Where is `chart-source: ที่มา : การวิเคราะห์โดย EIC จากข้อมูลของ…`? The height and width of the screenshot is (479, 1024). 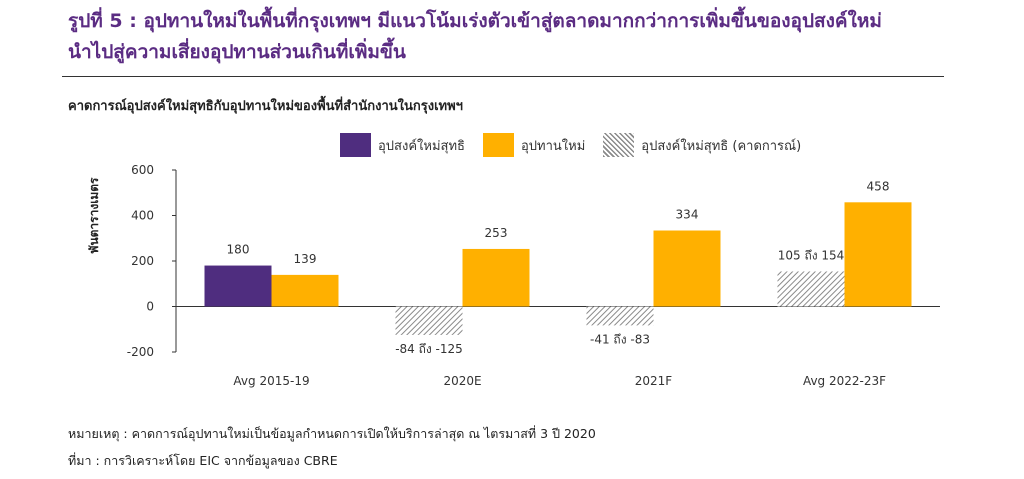
chart-source: ที่มา : การวิเคราะห์โดย EIC จากข้อมูลของ… is located at coordinates (203, 460).